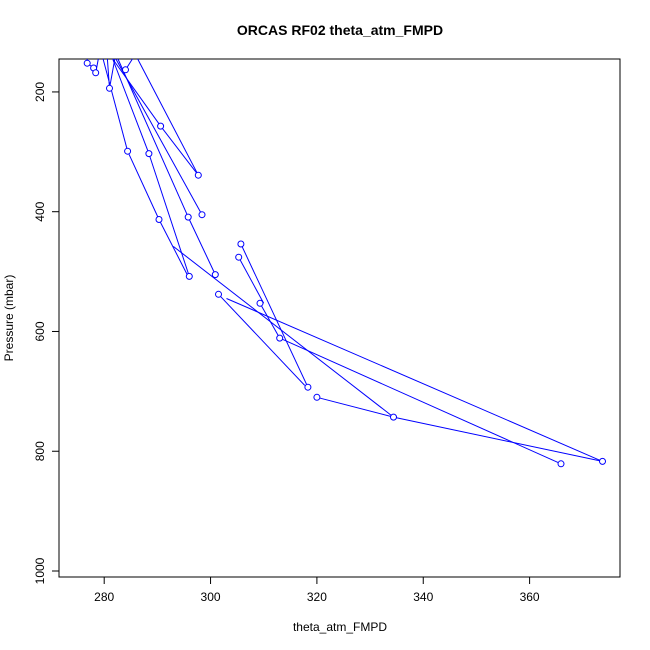 The height and width of the screenshot is (650, 650). I want to click on x-tick-label: 320, so click(317, 597).